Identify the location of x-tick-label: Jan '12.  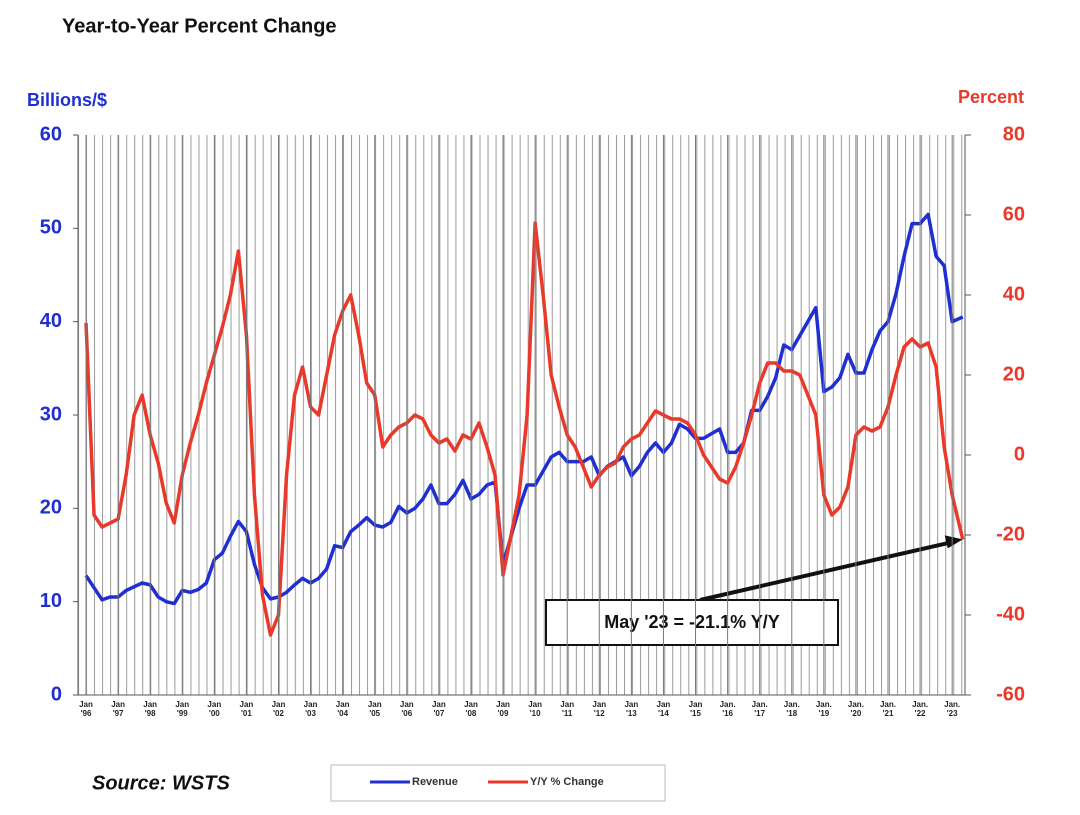
(599, 709).